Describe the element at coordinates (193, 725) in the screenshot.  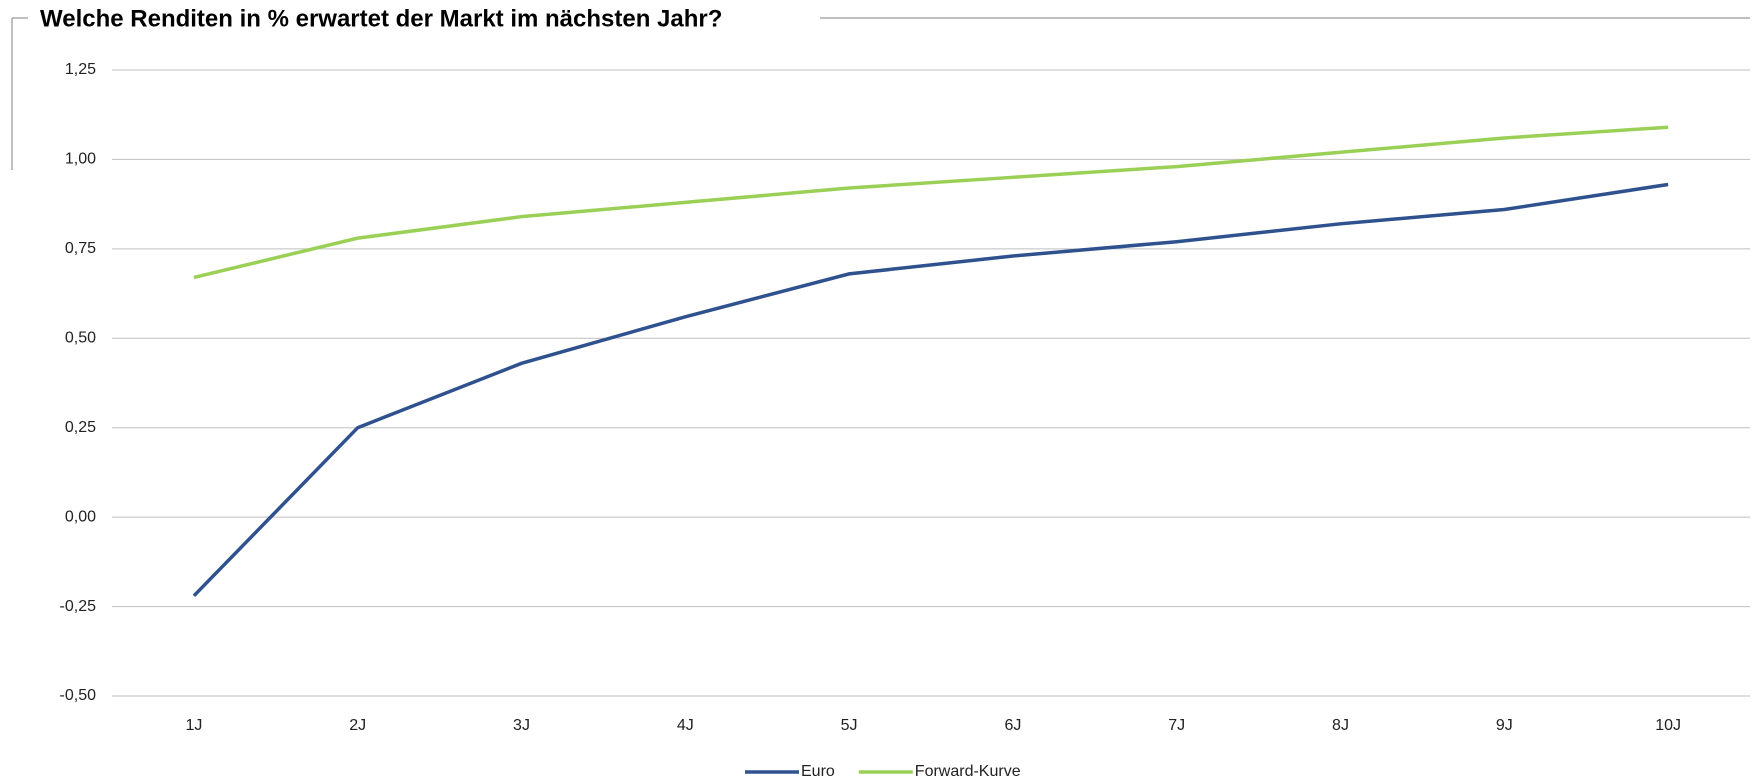
I see `x-tick-label: 1J` at that location.